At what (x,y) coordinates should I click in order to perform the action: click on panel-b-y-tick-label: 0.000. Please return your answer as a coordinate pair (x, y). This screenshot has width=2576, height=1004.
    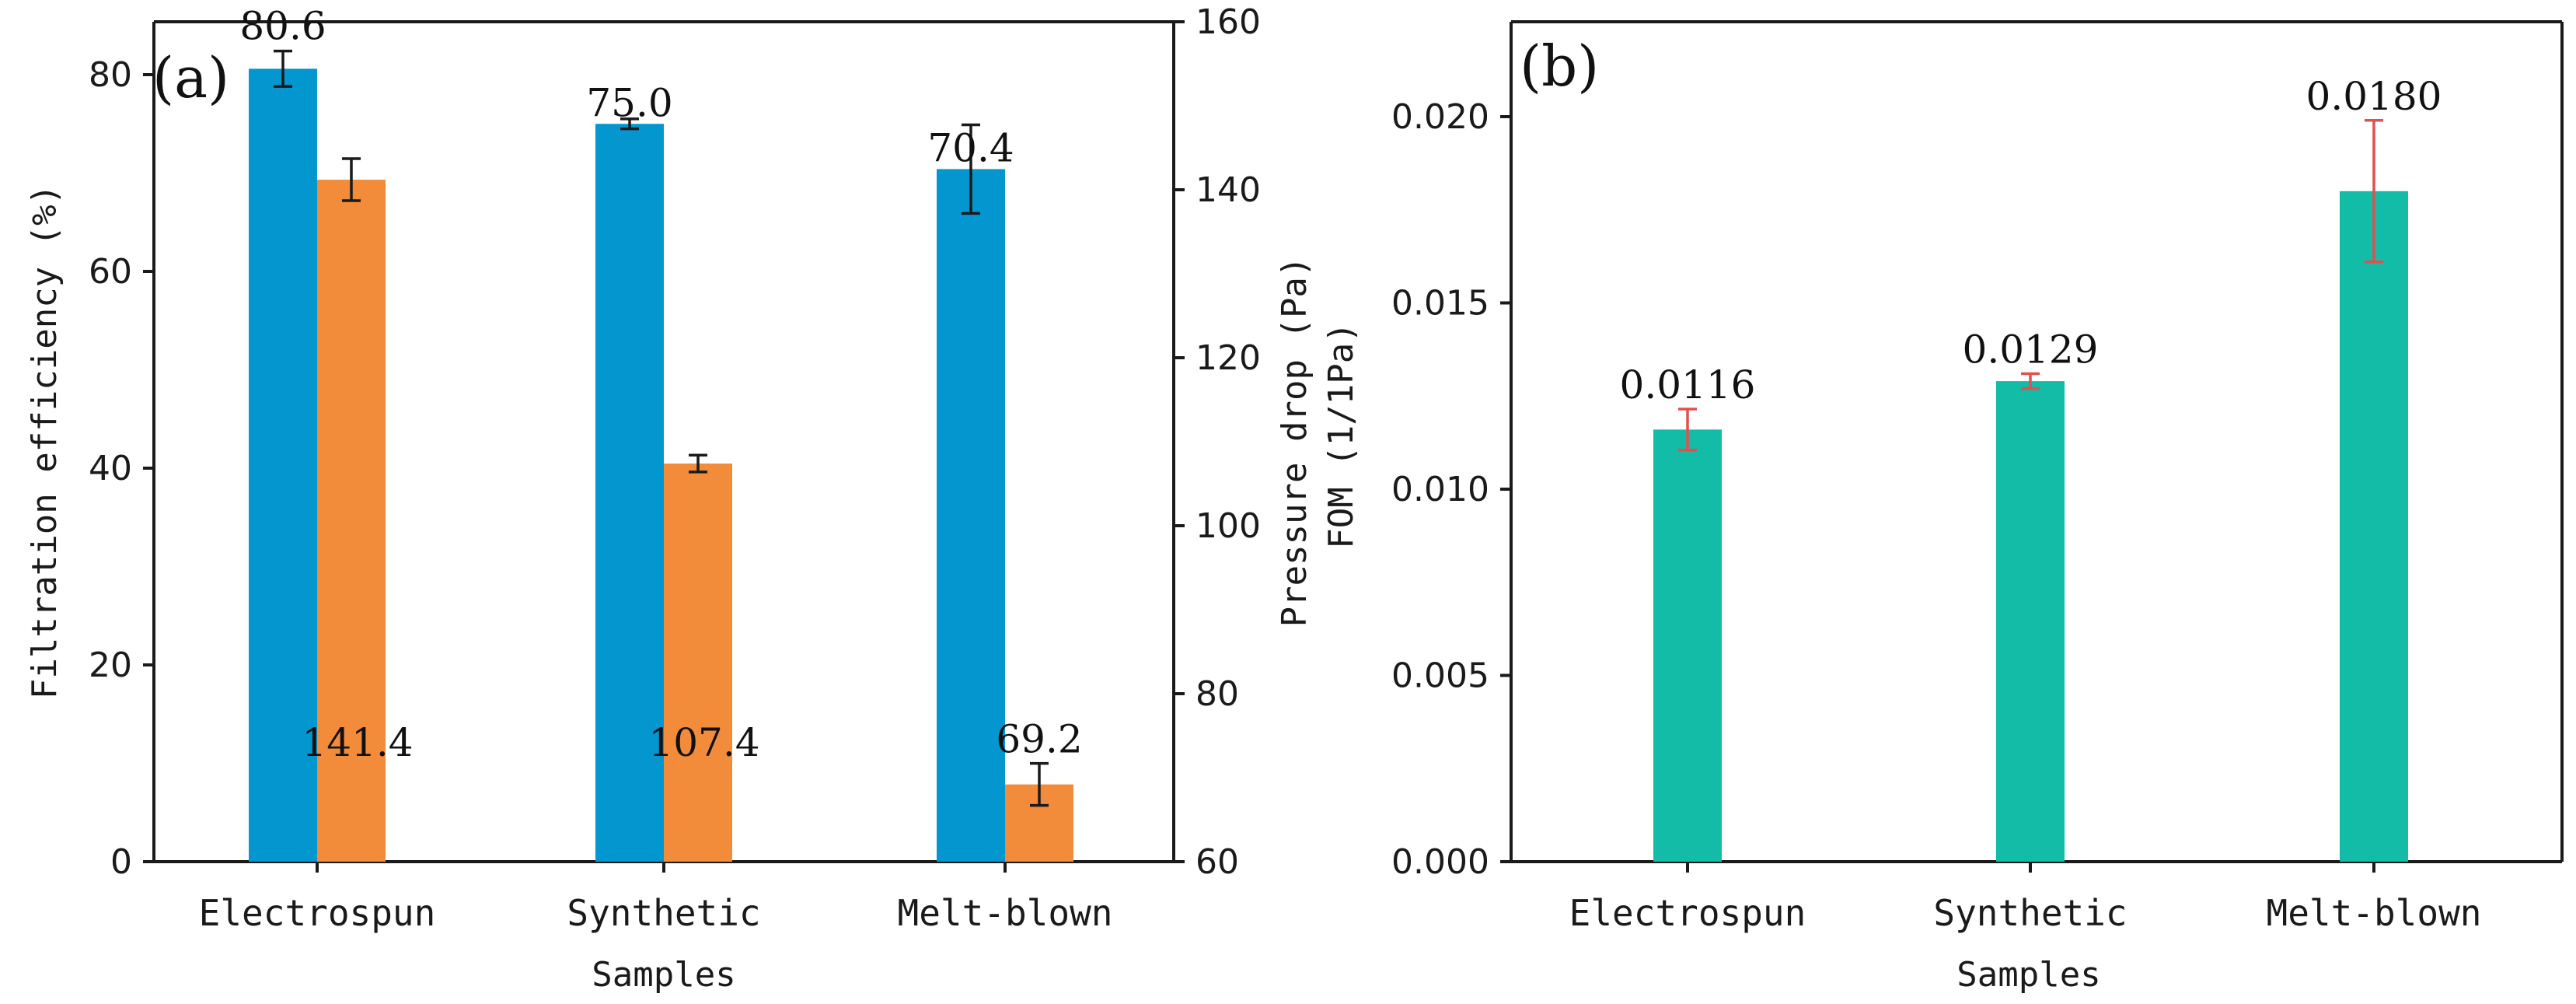
    Looking at the image, I should click on (1440, 862).